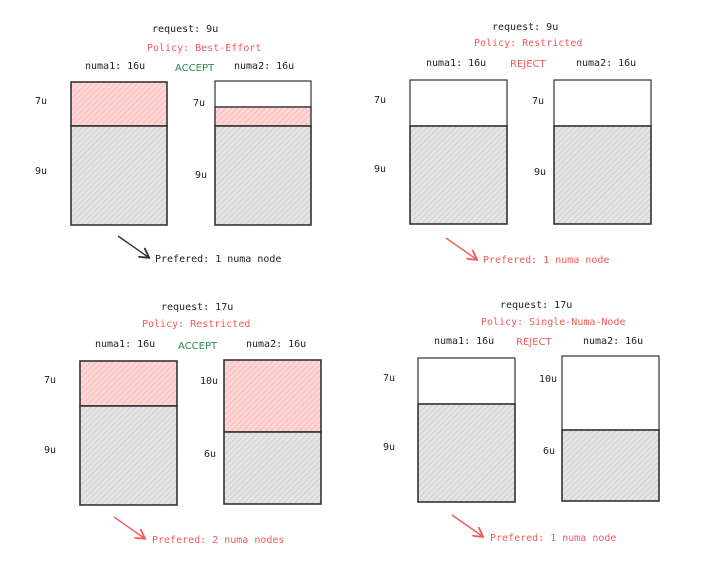 Image resolution: width=705 pixels, height=565 pixels. What do you see at coordinates (466, 381) in the screenshot?
I see `p4-numa1-empty` at bounding box center [466, 381].